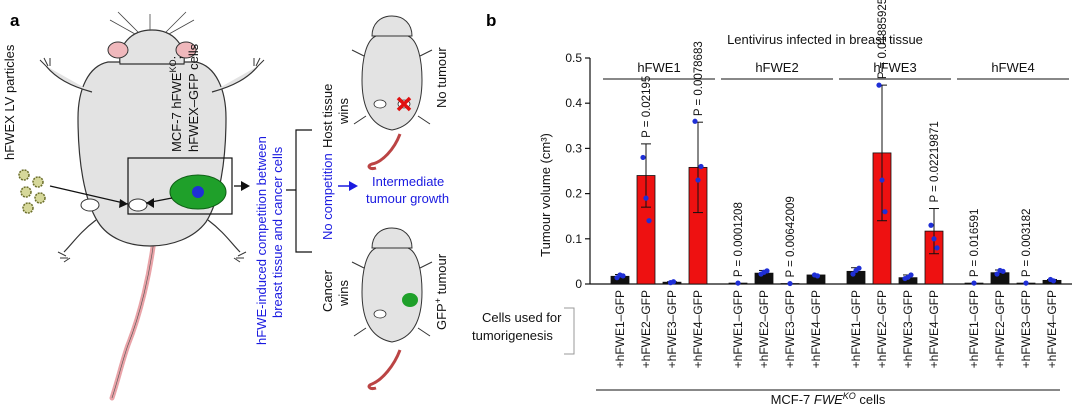 Image resolution: width=1080 pixels, height=410 pixels. What do you see at coordinates (512, 335) in the screenshot?
I see `cells-used-line2: tumorigenesis` at bounding box center [512, 335].